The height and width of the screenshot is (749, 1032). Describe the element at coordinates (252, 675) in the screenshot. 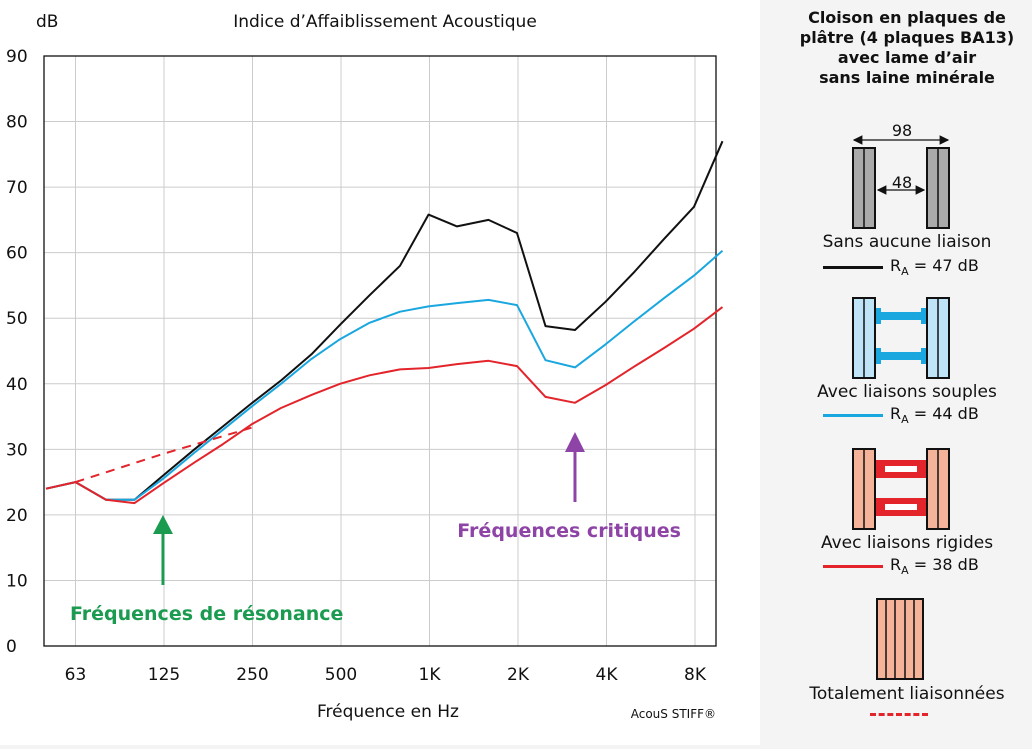

I see `x-tick-label: 250` at that location.